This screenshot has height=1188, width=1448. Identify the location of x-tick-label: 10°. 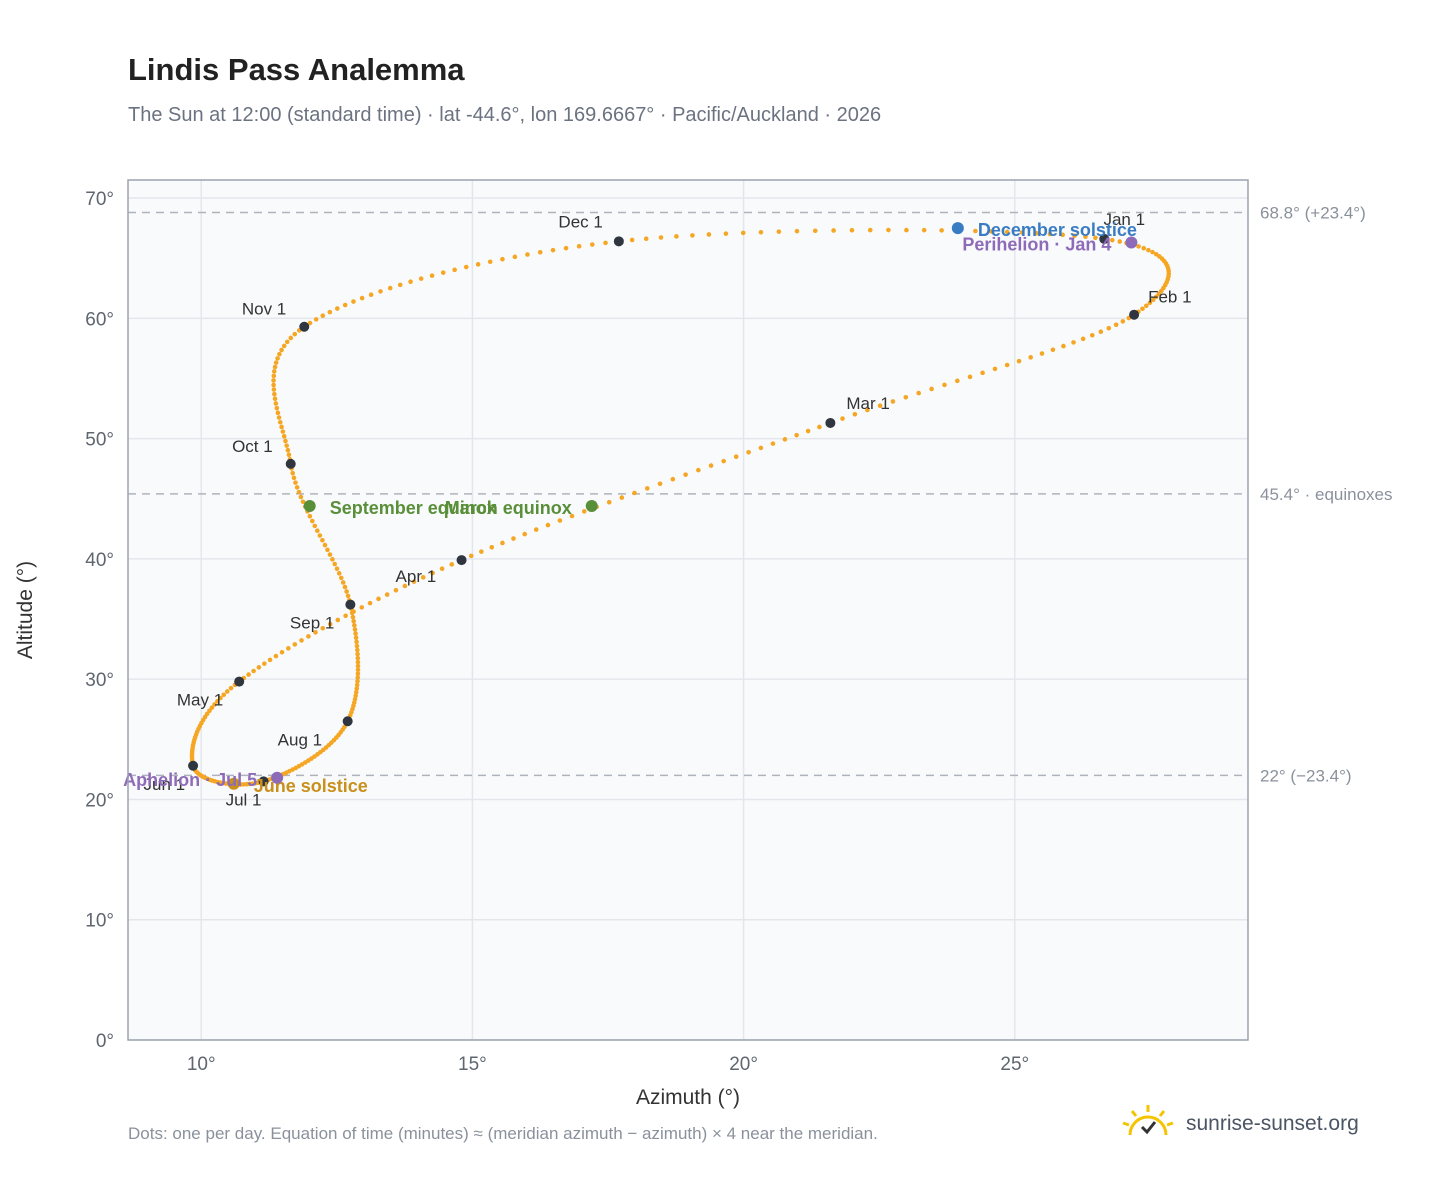
(201, 1064).